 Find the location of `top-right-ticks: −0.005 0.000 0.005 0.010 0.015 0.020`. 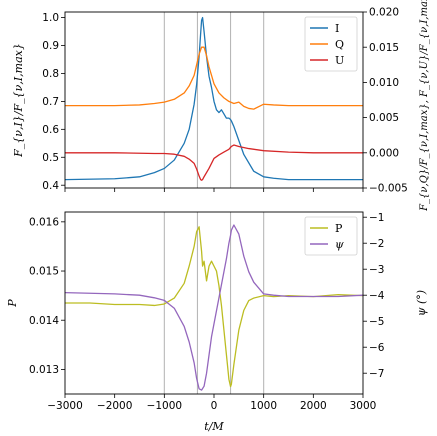

top-right-ticks: −0.005 0.000 0.005 0.010 0.015 0.020 is located at coordinates (385, 101).